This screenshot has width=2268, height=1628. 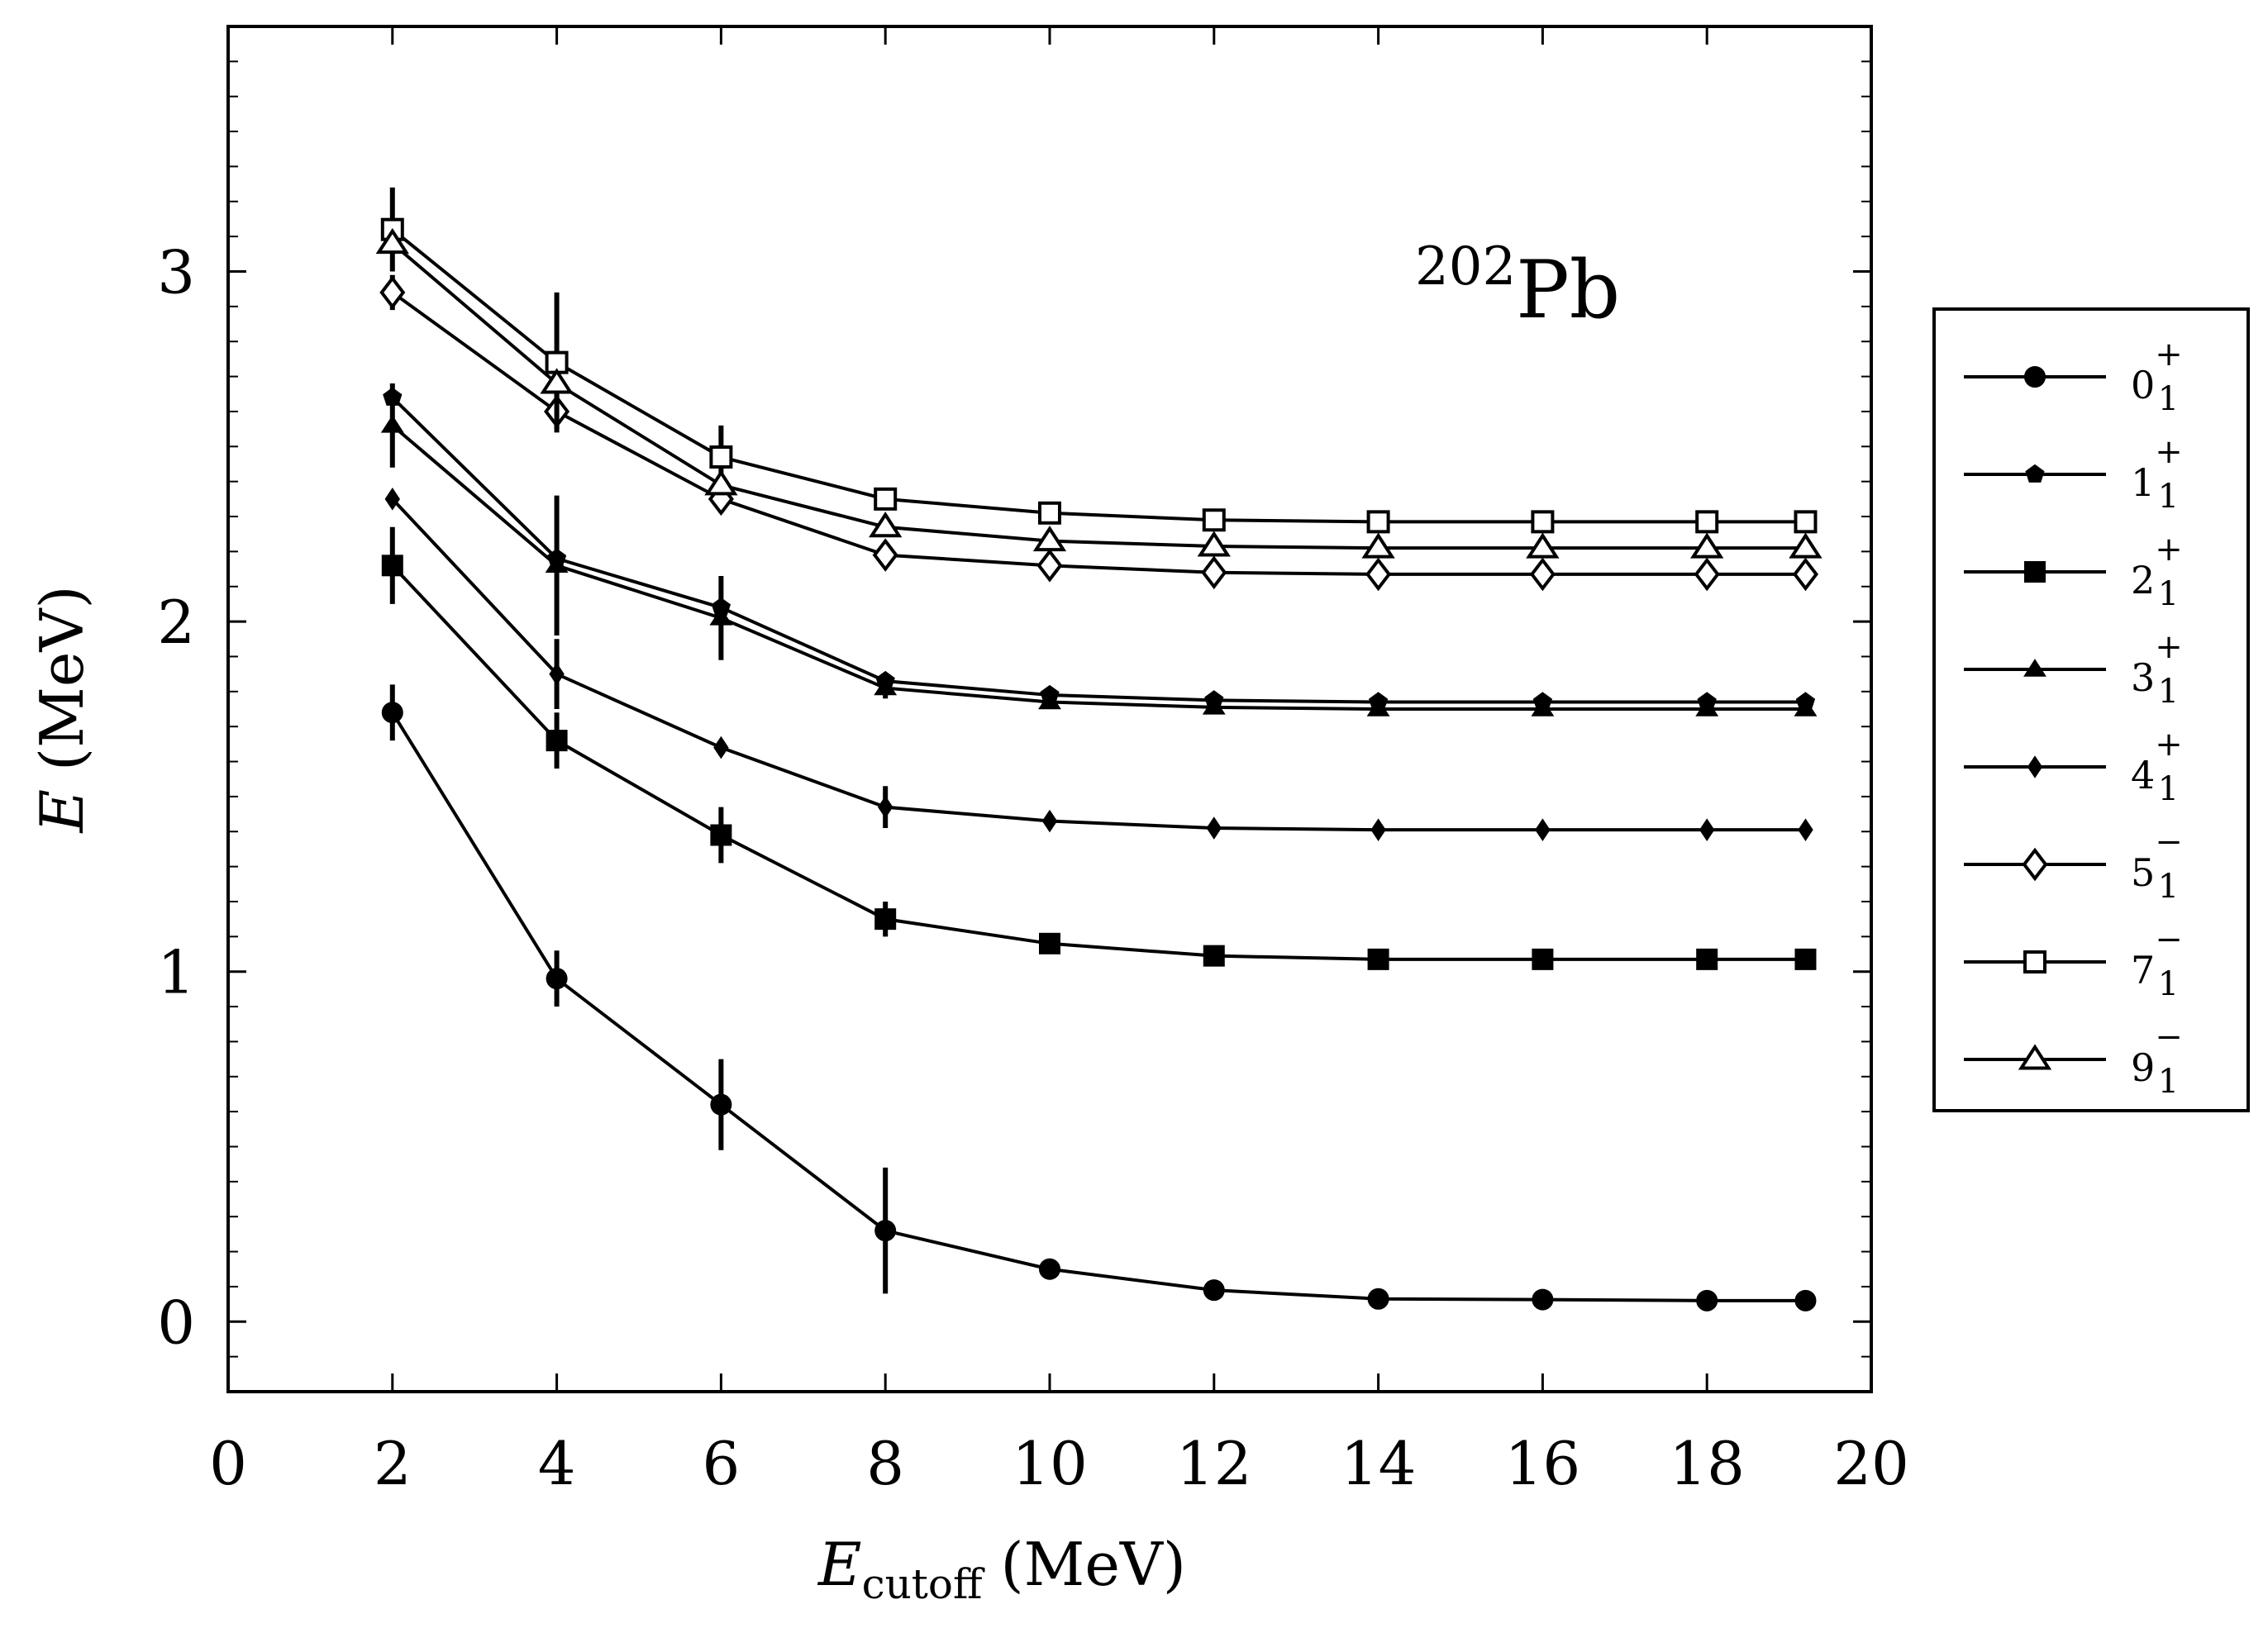 I want to click on x-axis-title-sub: cutoff, so click(x=923, y=1584).